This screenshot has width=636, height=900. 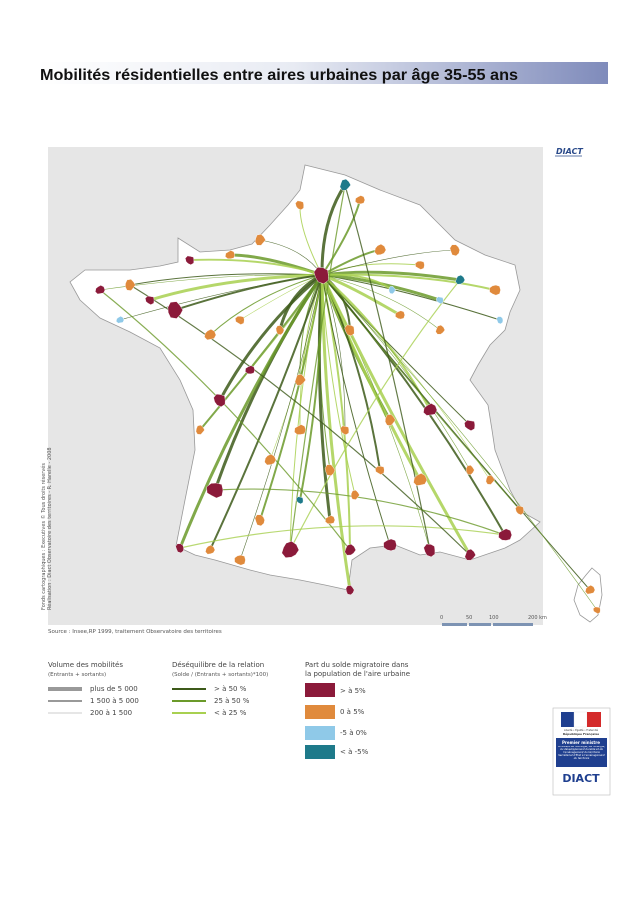 I want to click on legend-label: < à 25 %, so click(x=230, y=713).